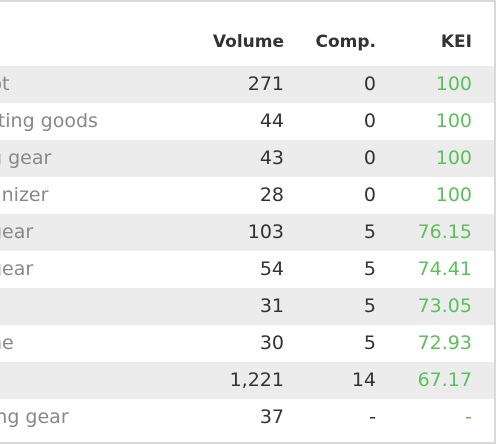 Image resolution: width=498 pixels, height=444 pixels. Describe the element at coordinates (444, 380) in the screenshot. I see `kei-cell: 67.17` at that location.